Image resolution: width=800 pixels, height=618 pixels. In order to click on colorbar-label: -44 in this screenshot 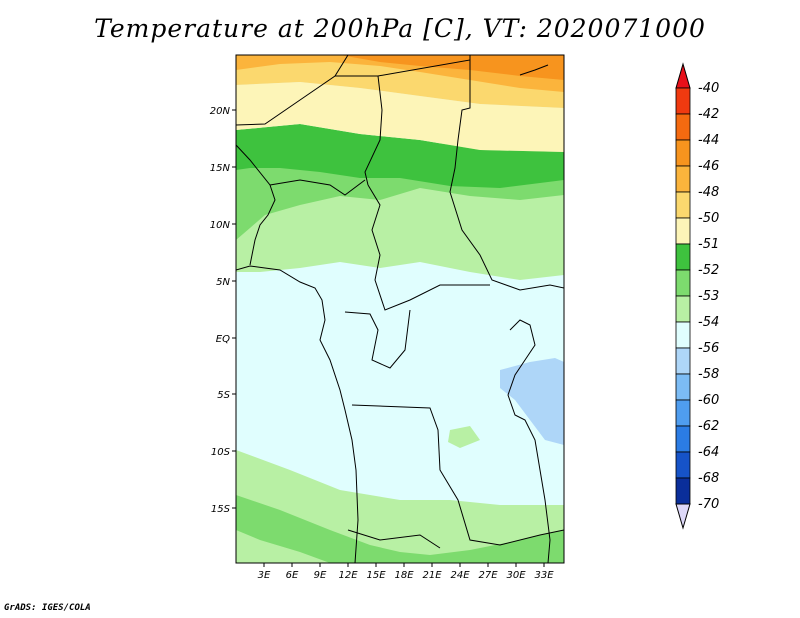, I will do `click(708, 140)`.